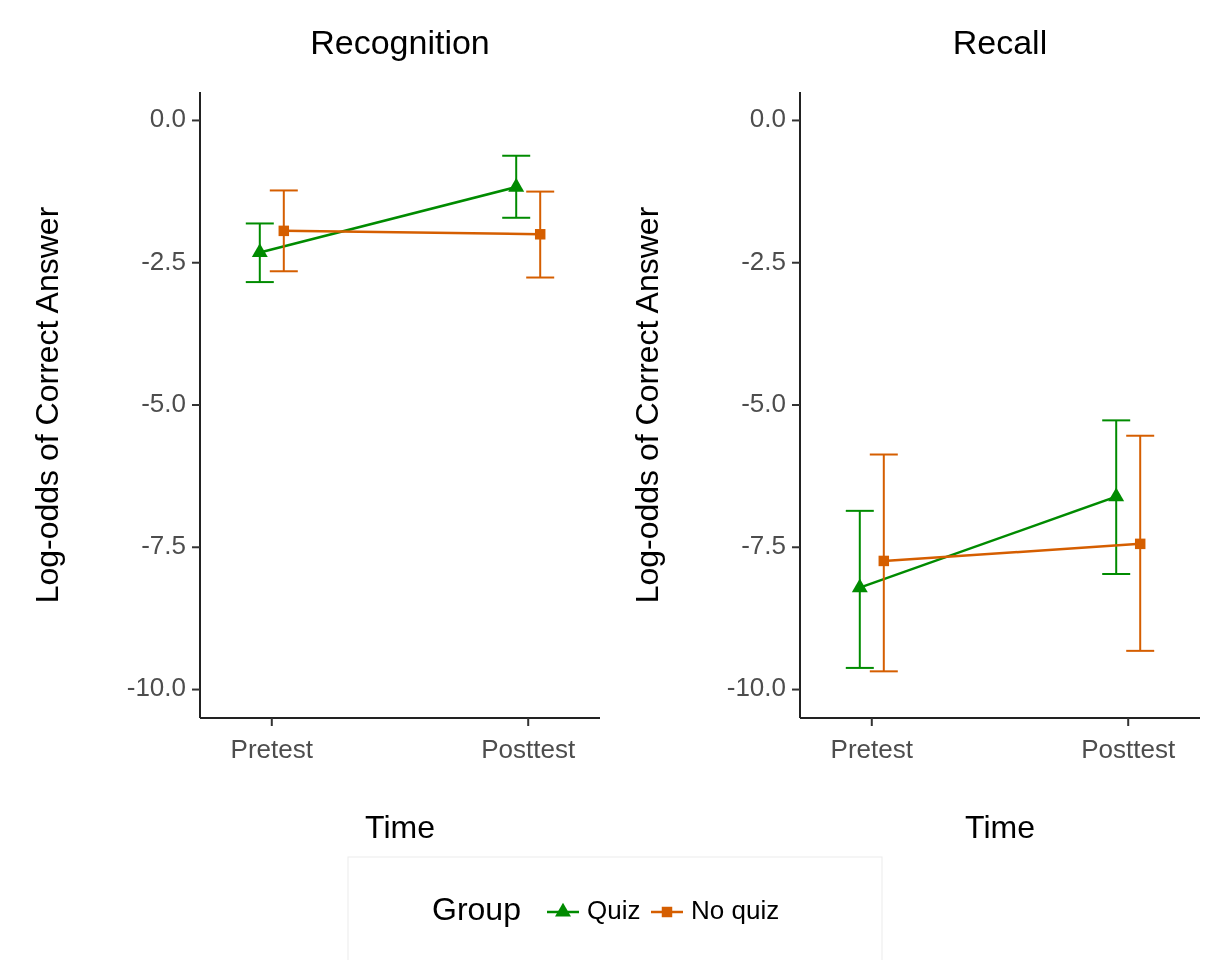  Describe the element at coordinates (1000, 41) in the screenshot. I see `chart-title: Recall` at that location.